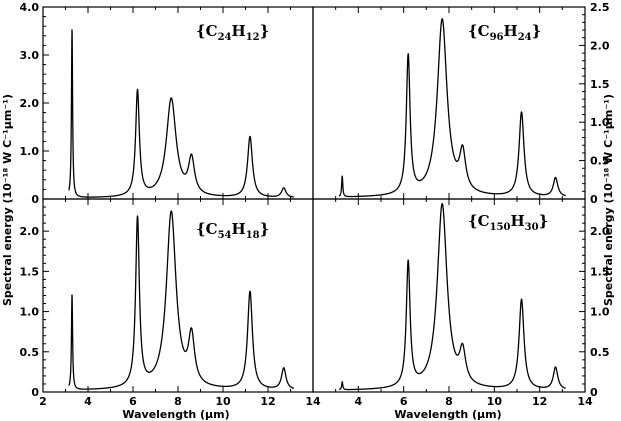 The height and width of the screenshot is (421, 621). What do you see at coordinates (7, 200) in the screenshot?
I see `y-axis-label-left: Spectral energy (10⁻¹⁸ W C⁻¹μm⁻¹)` at bounding box center [7, 200].